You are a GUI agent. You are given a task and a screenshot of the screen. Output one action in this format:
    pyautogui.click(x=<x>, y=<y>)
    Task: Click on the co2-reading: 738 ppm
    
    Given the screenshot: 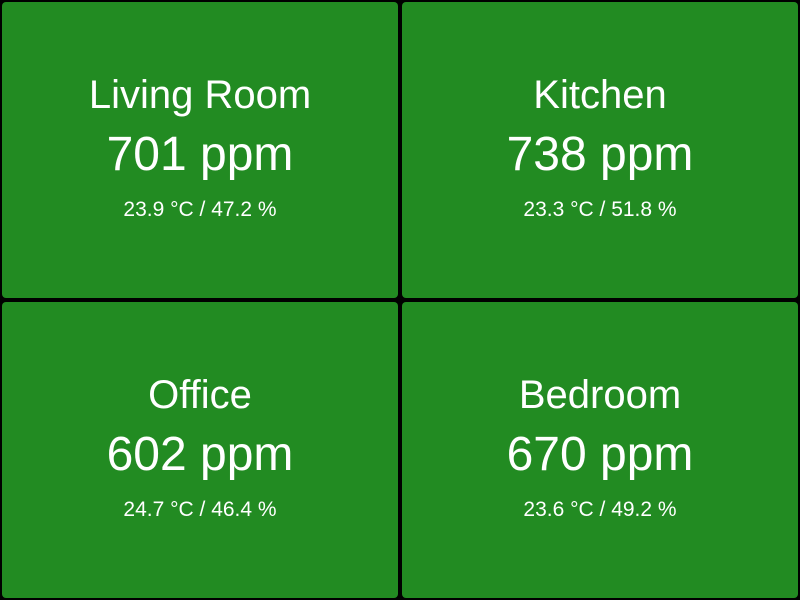 What is the action you would take?
    pyautogui.click(x=600, y=154)
    